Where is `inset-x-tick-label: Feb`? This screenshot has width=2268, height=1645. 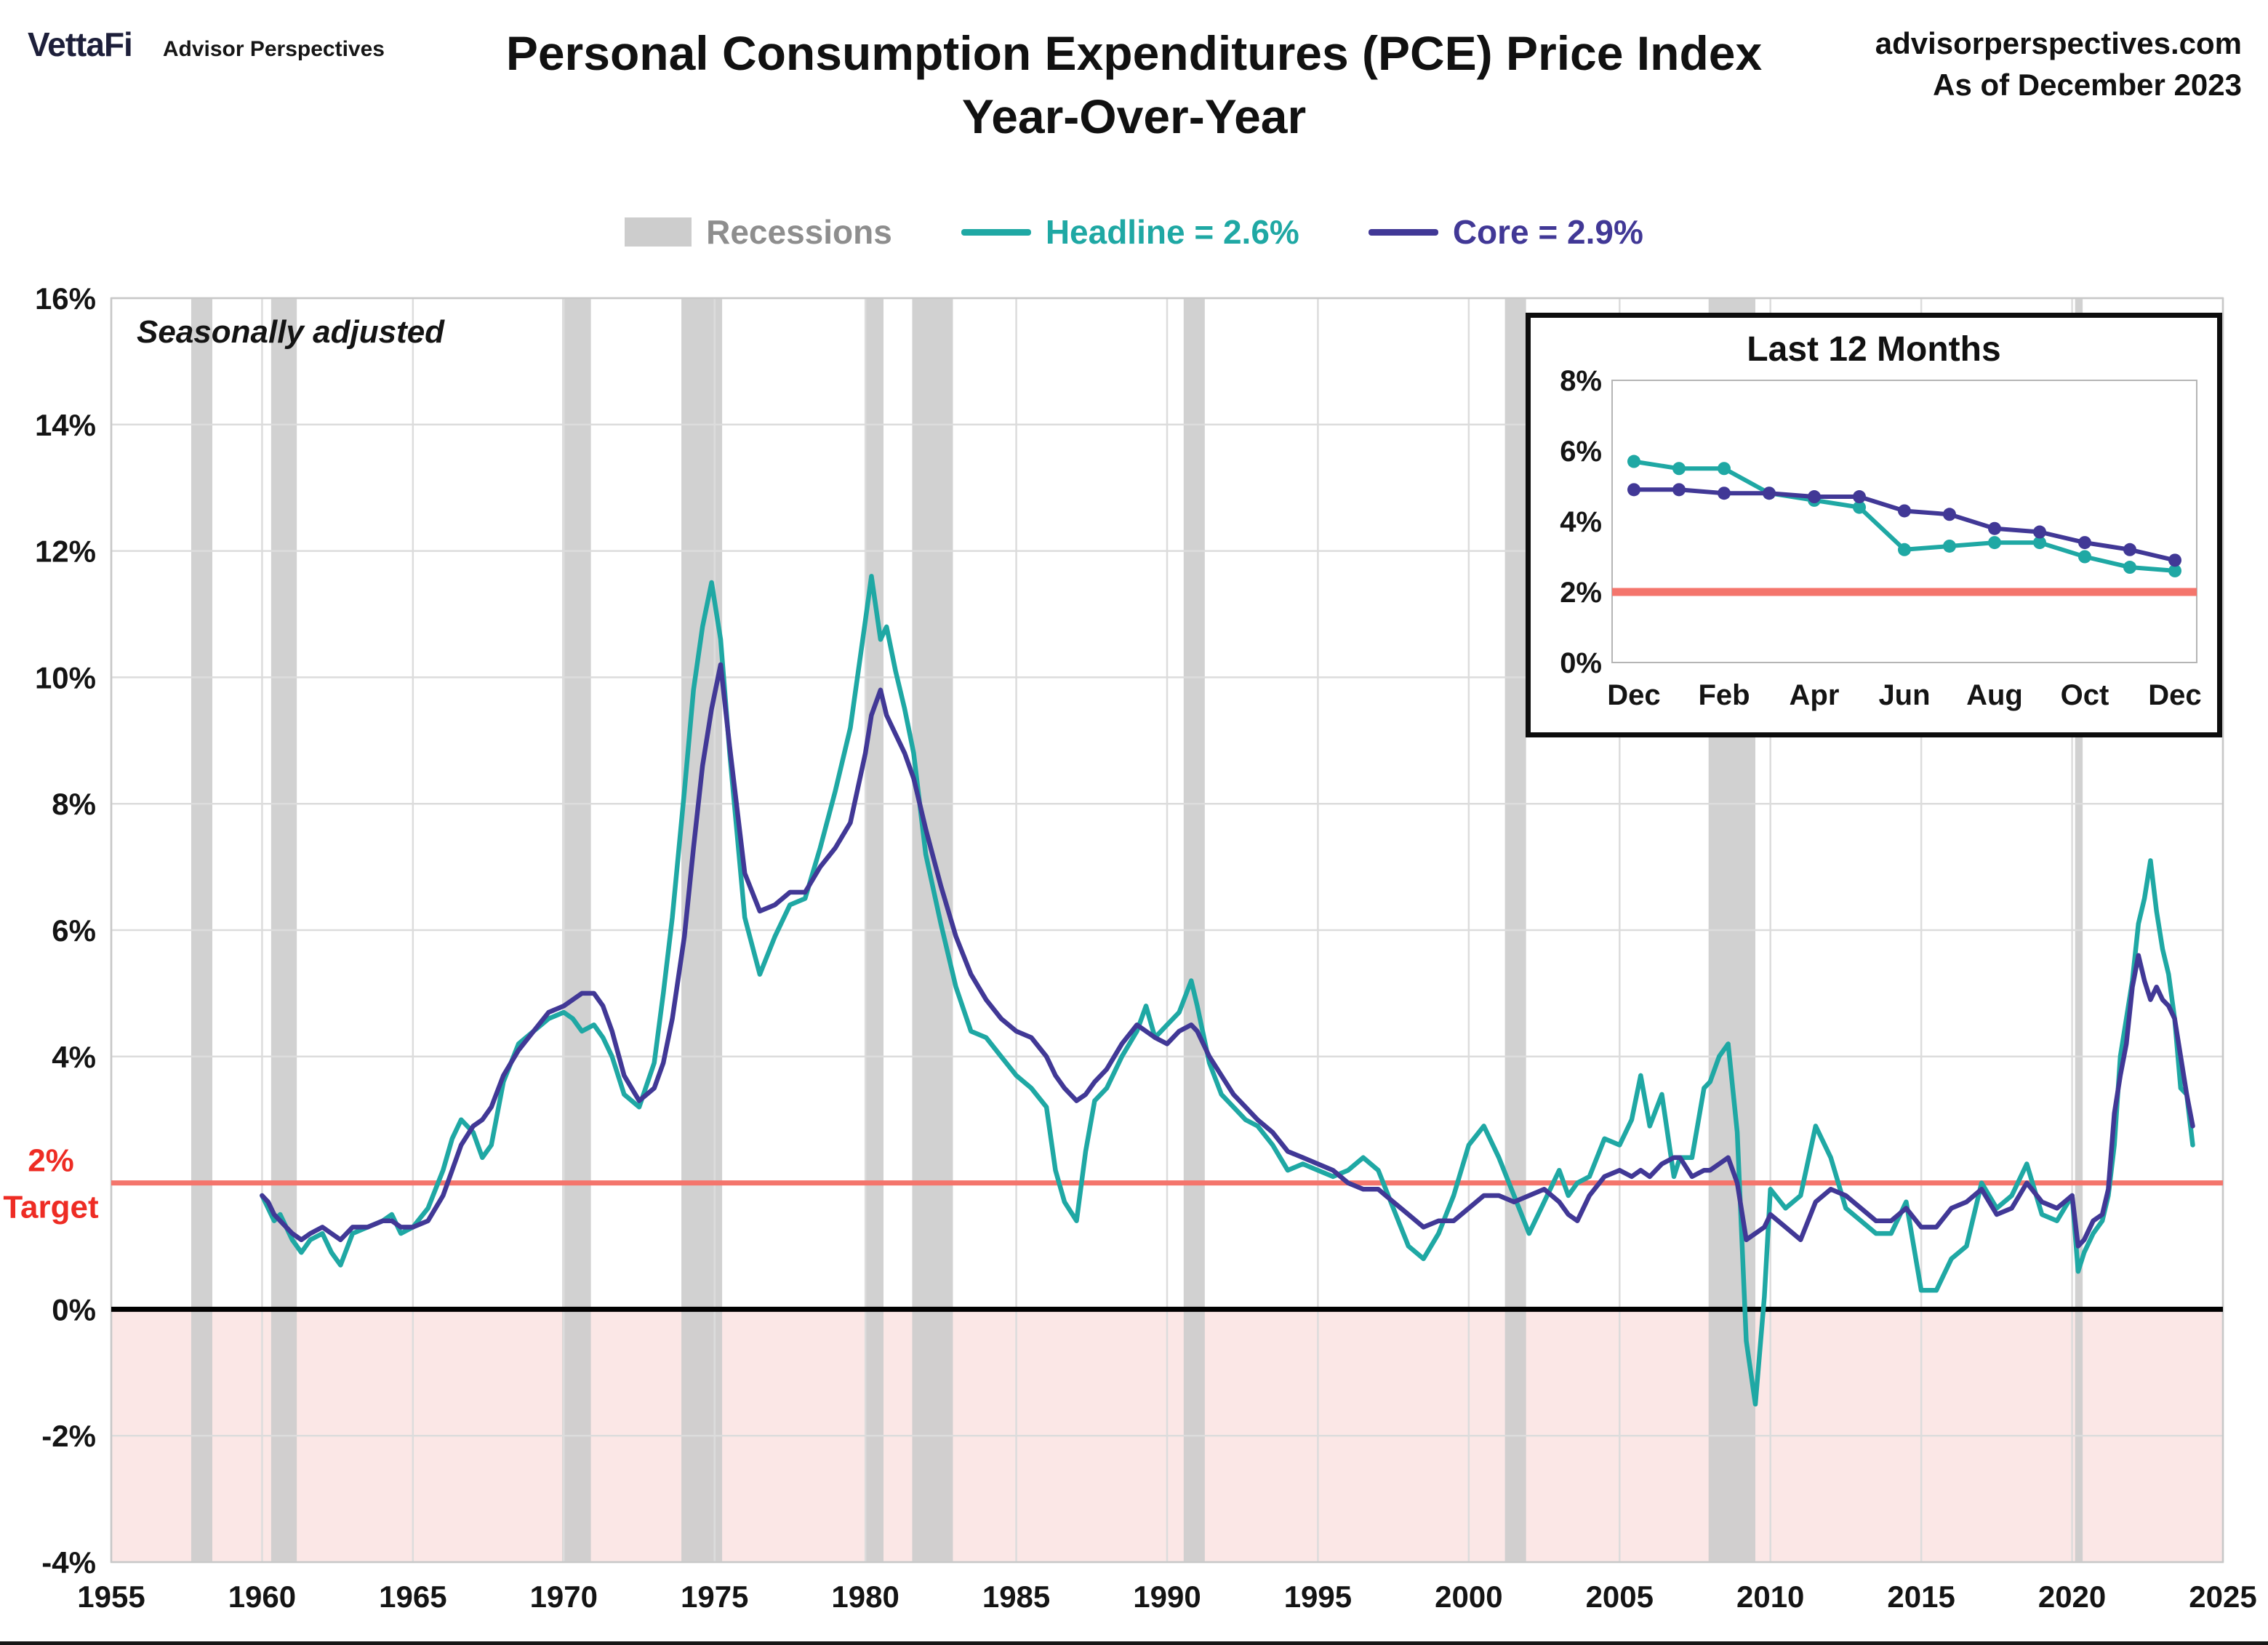
inset-x-tick-label: Feb is located at coordinates (1724, 695).